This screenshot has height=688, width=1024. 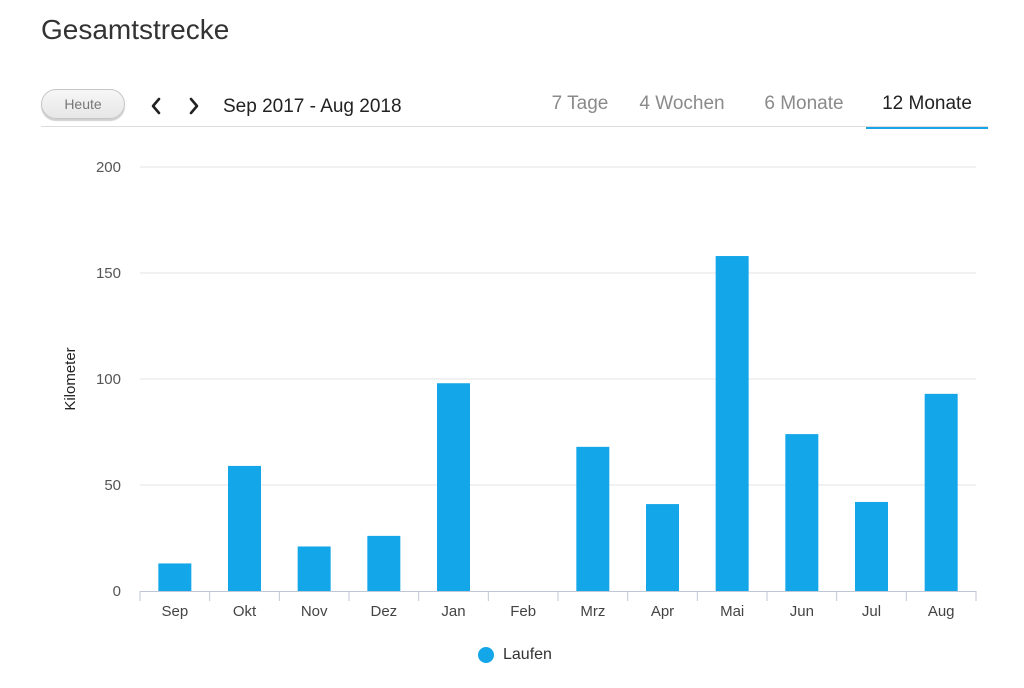 I want to click on tab-6-monate: 6 Monate, so click(x=804, y=103).